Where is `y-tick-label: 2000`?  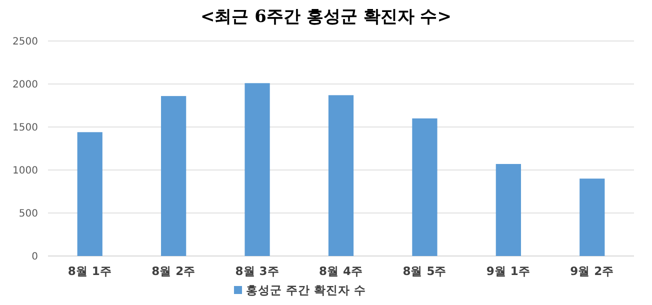
y-tick-label: 2000 is located at coordinates (25, 85).